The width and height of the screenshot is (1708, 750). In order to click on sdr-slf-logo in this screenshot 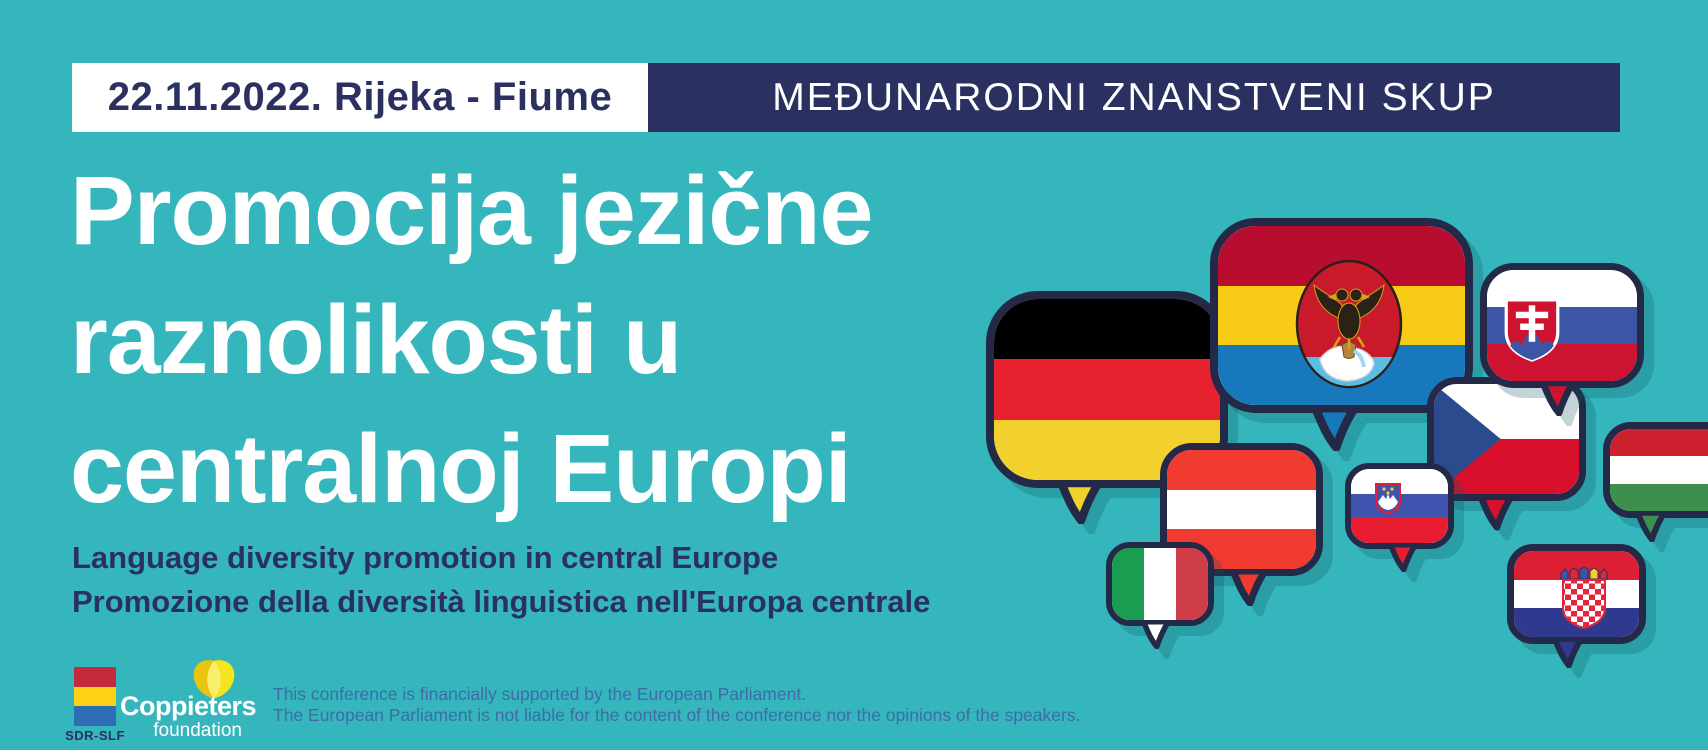, I will do `click(95, 697)`.